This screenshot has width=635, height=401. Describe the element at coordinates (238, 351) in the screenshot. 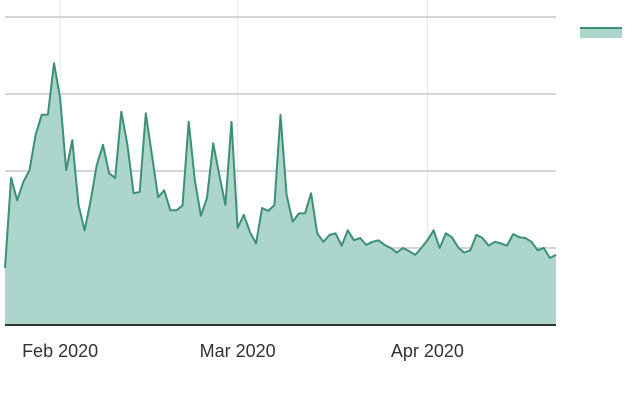

I see `x-tick-label: Mar 2020` at that location.